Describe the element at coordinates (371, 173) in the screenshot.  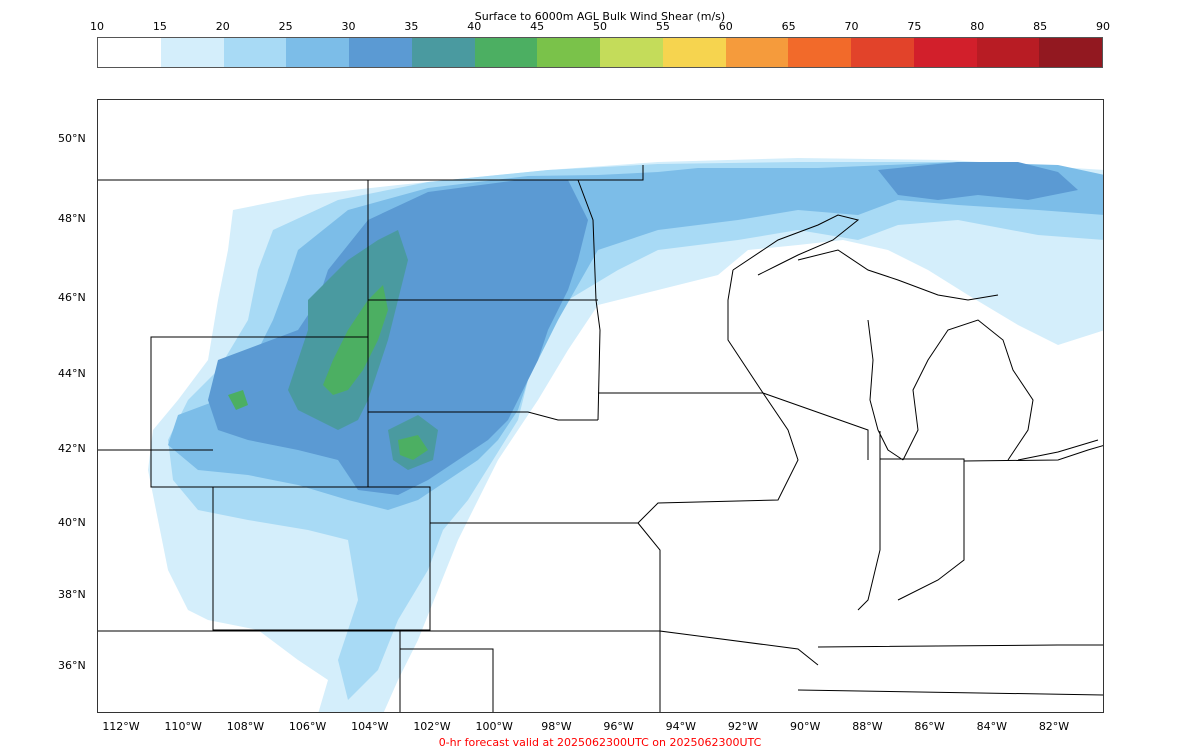
I see `us-canada-border` at that location.